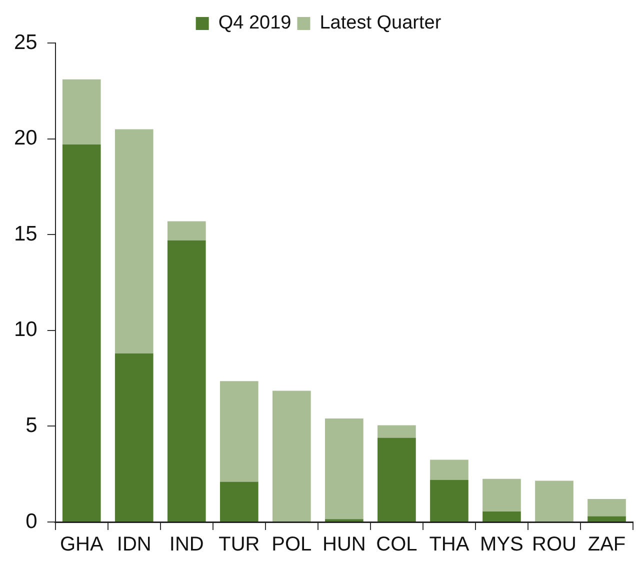 The height and width of the screenshot is (564, 637). I want to click on x-tick-label: HUN, so click(344, 545).